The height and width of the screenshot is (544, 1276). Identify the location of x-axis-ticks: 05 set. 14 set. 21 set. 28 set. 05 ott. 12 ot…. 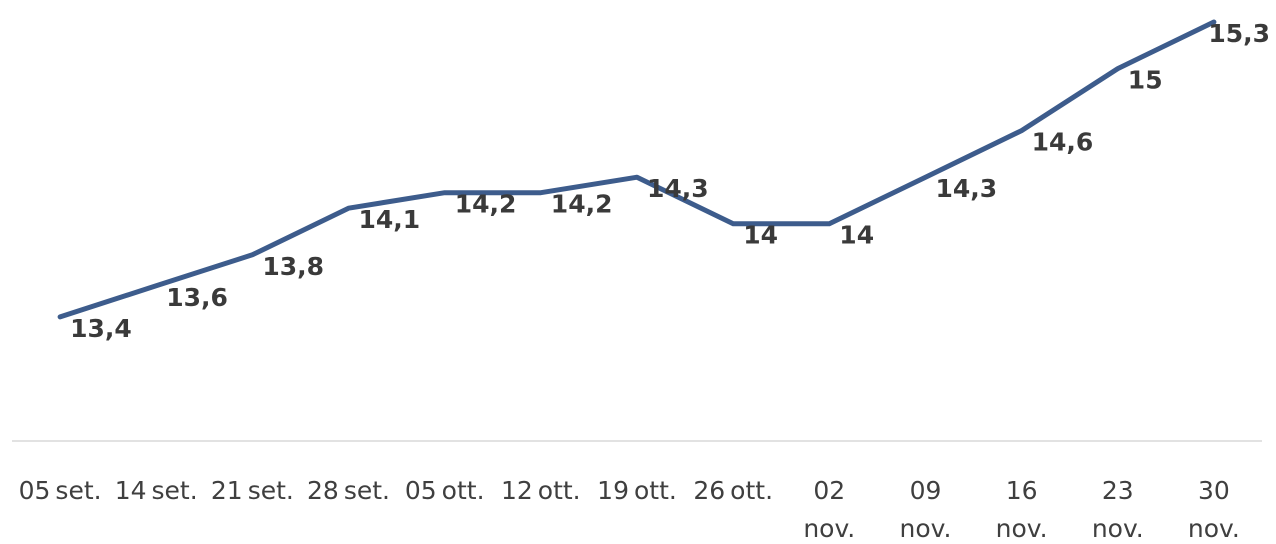
(629, 509).